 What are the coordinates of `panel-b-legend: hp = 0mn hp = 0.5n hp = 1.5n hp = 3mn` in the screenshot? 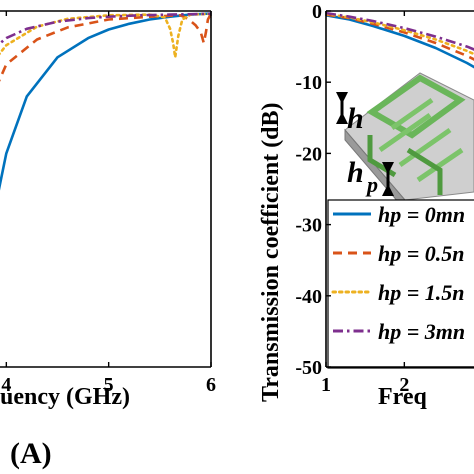 It's located at (401, 284).